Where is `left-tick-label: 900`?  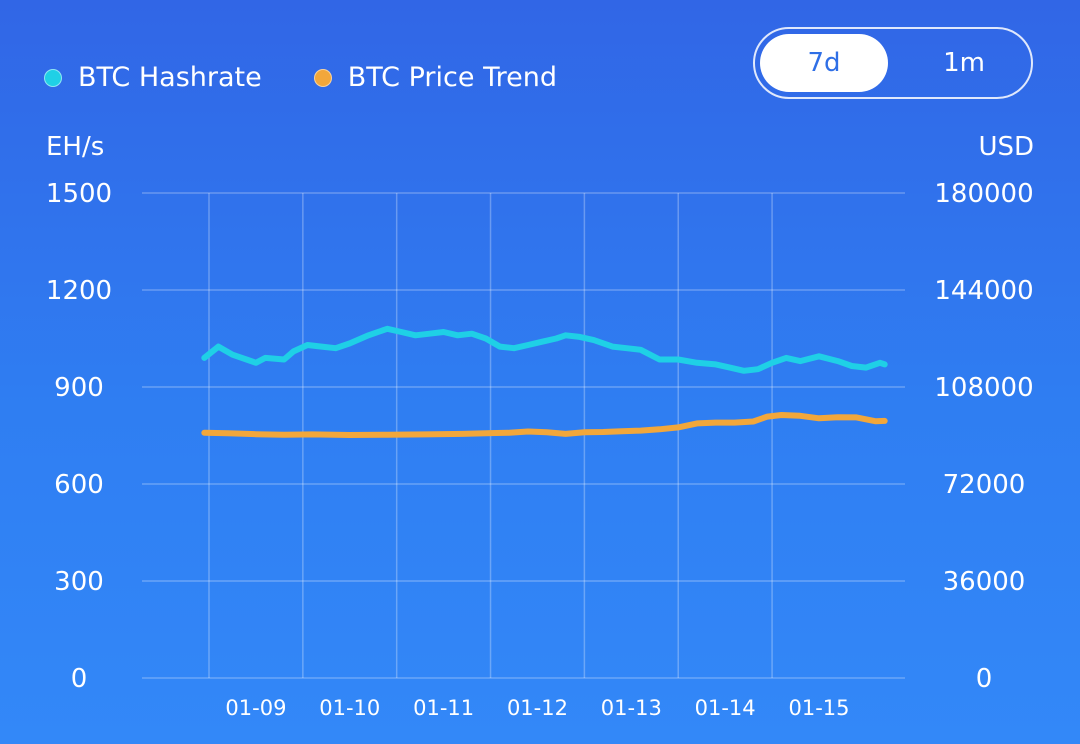
left-tick-label: 900 is located at coordinates (79, 388).